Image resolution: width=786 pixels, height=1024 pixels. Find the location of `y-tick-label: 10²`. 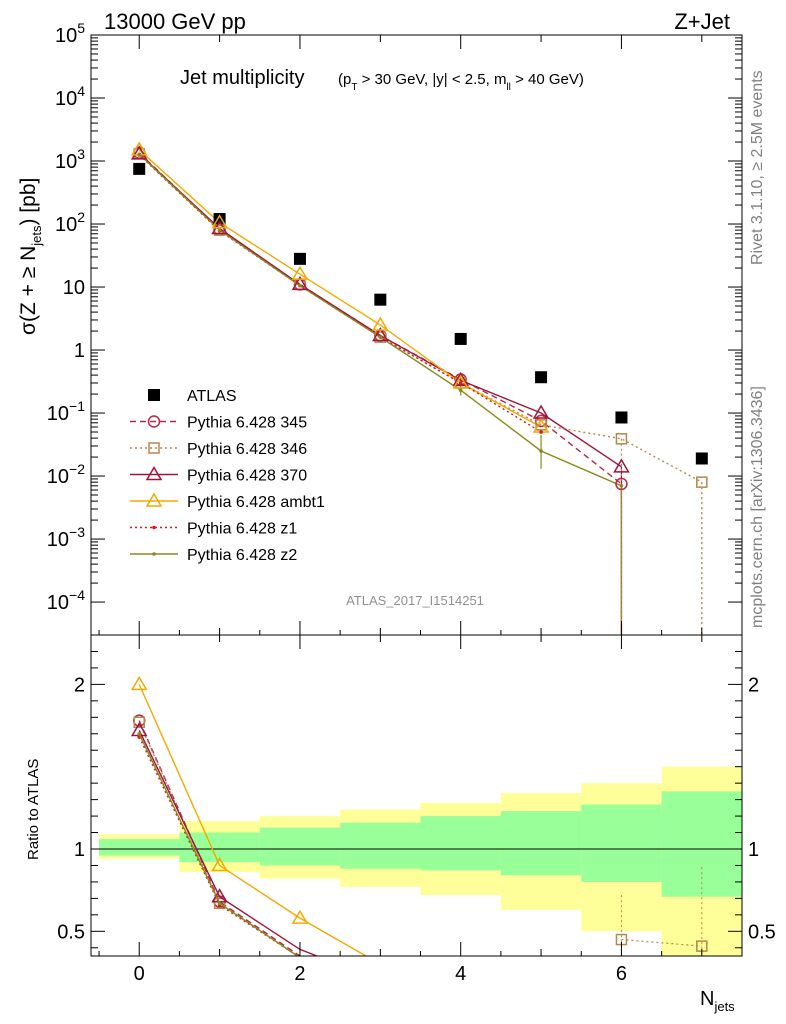

y-tick-label: 10² is located at coordinates (70, 222).